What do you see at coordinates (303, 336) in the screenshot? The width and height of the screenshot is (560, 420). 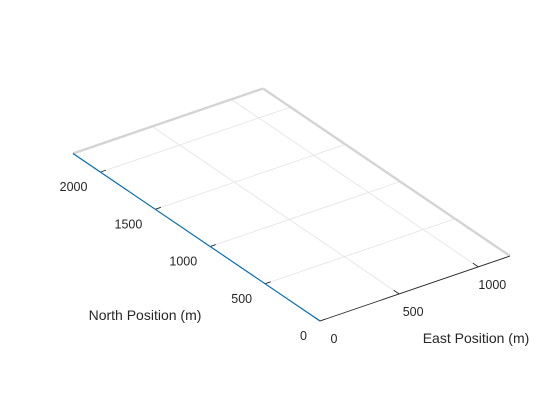 I see `y-tick-label: 0` at bounding box center [303, 336].